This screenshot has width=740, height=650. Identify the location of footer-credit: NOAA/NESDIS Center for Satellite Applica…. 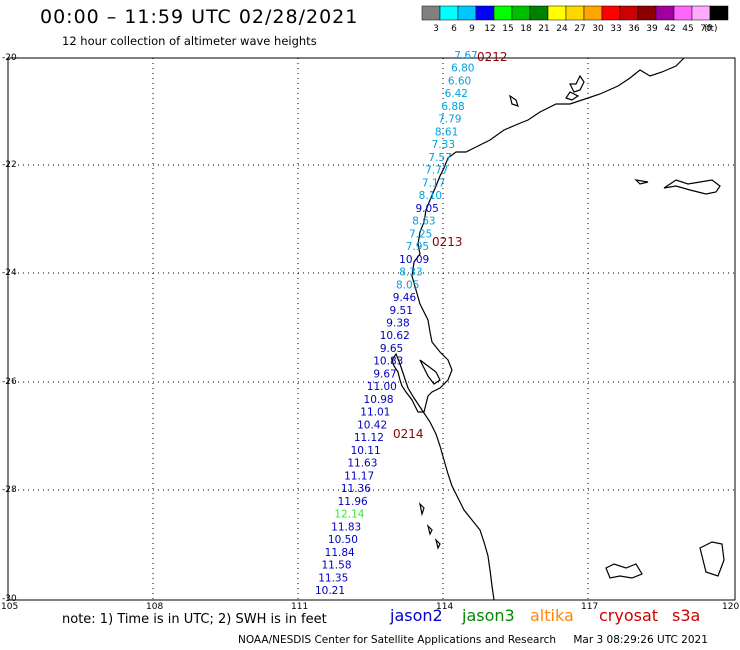
(397, 640).